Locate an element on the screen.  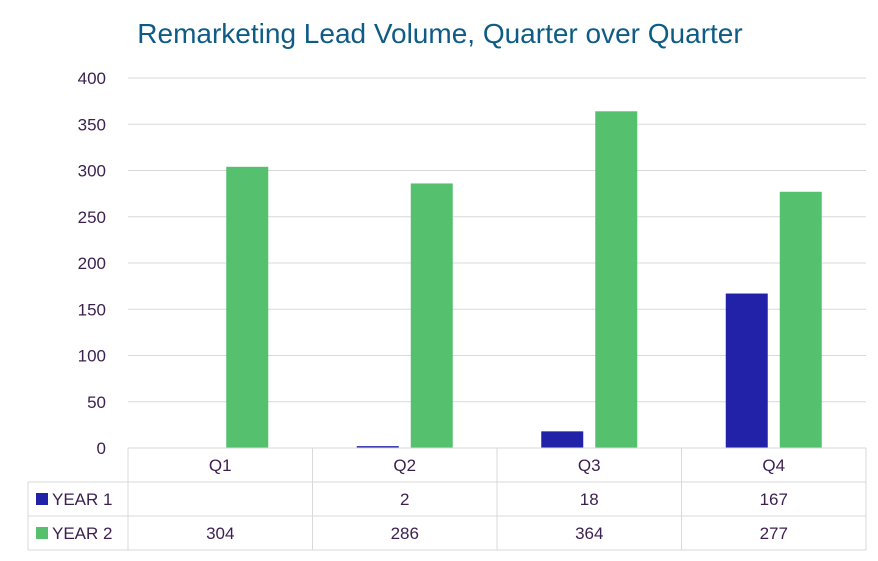
data-label: 2 is located at coordinates (404, 499).